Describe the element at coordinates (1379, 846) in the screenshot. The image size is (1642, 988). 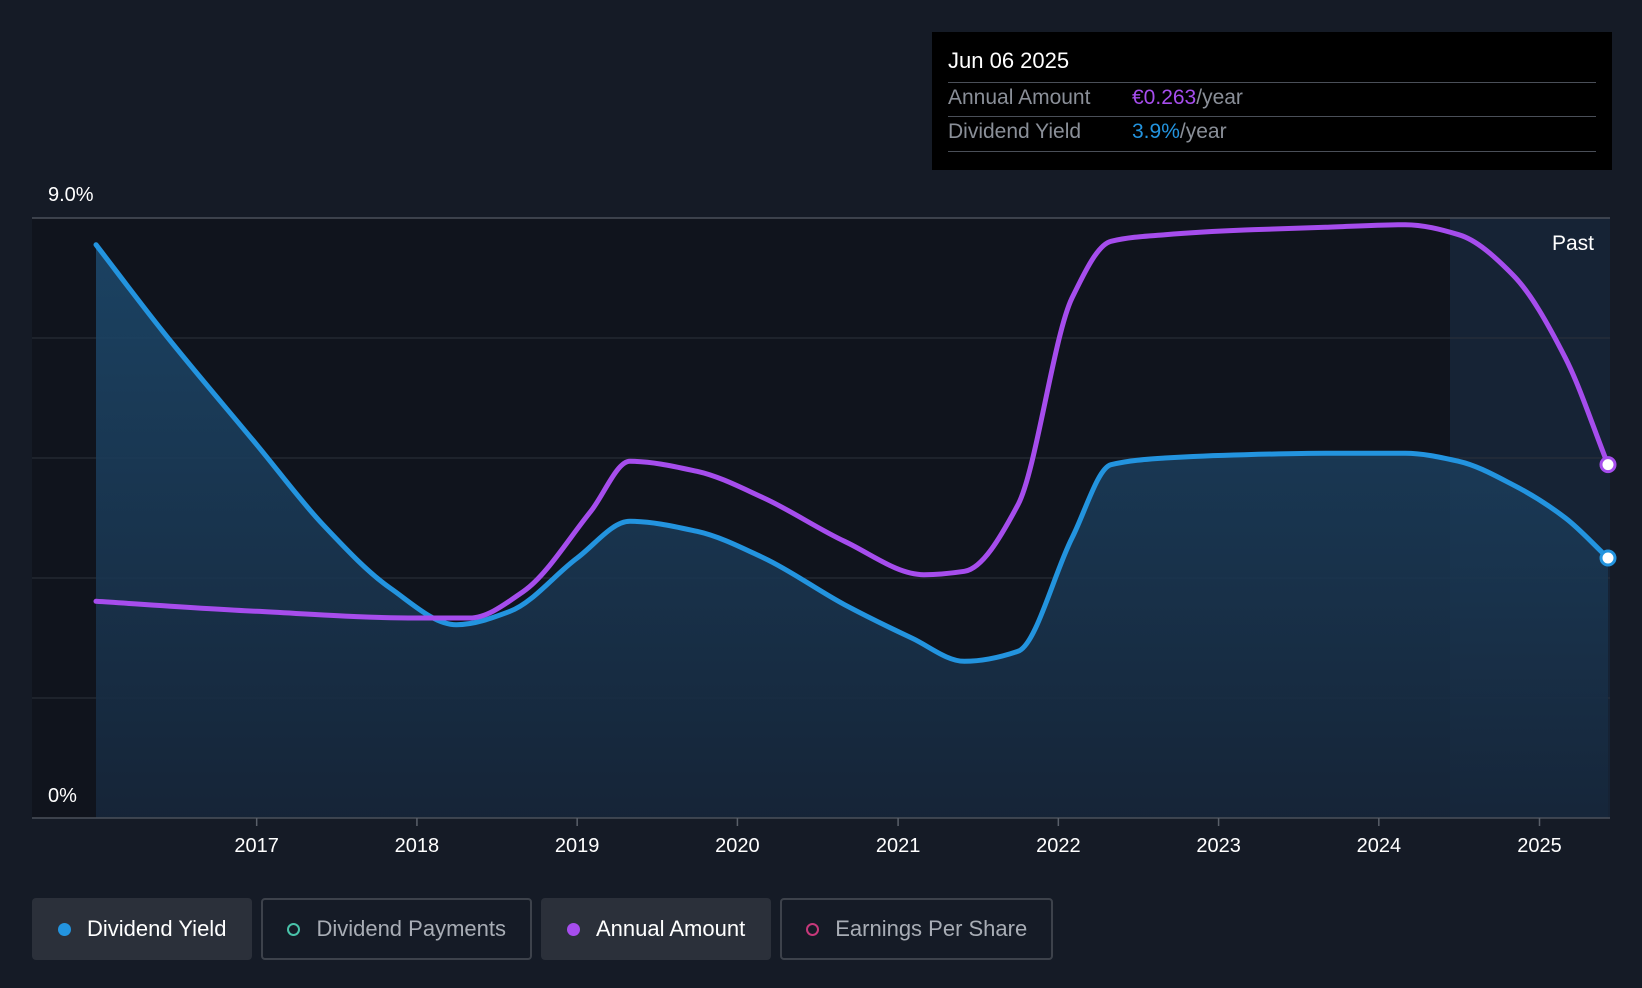
I see `x-tick-label: 2024` at that location.